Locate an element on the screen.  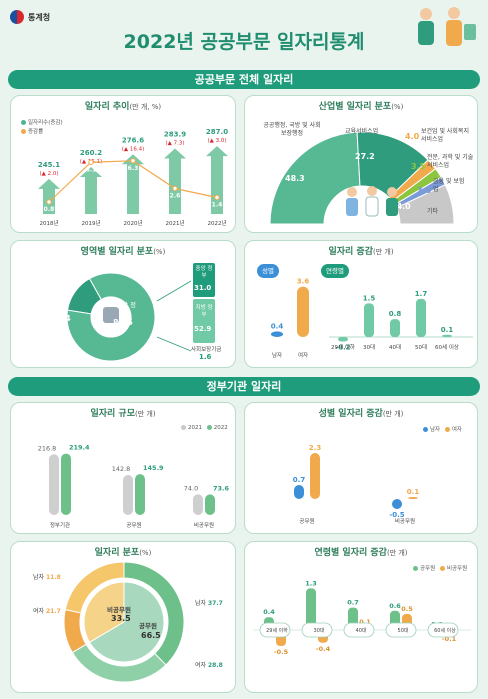
logo-icon is located at coordinates (17, 17).